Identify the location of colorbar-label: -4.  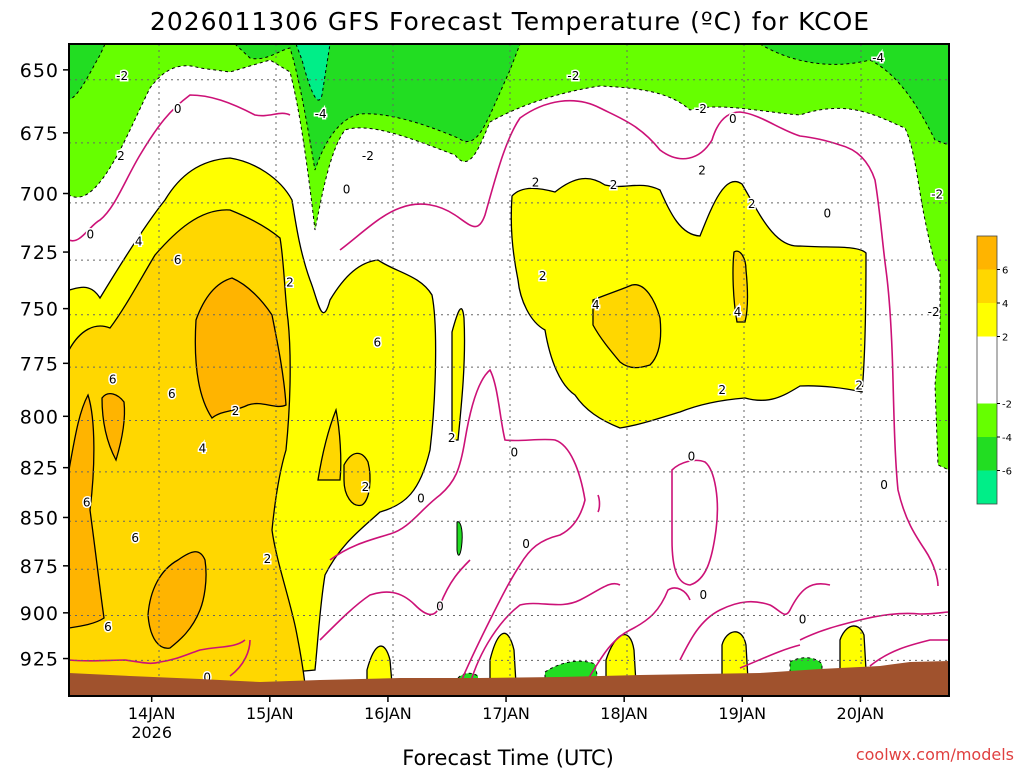
(1007, 438).